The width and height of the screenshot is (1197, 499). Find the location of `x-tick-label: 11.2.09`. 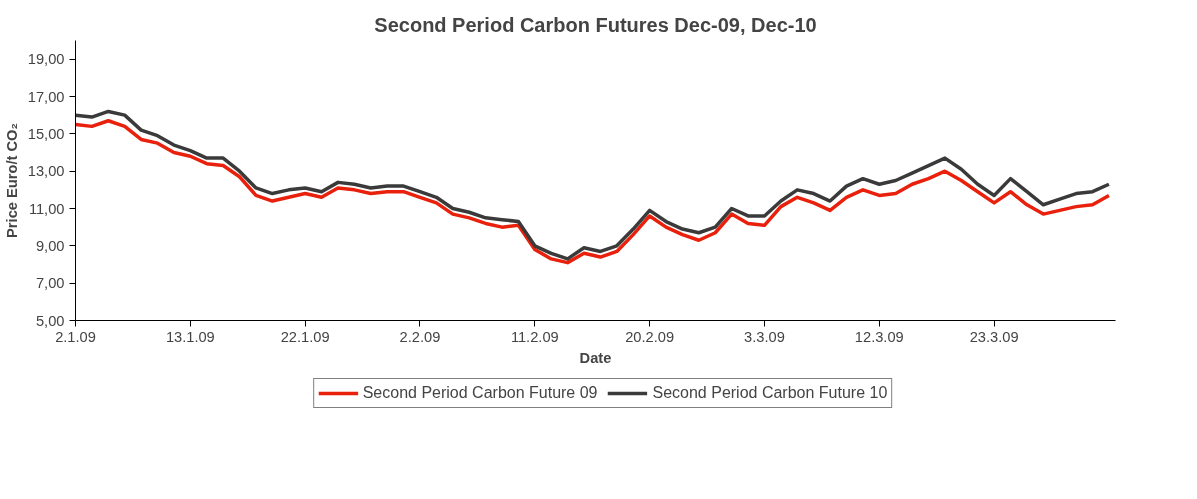

x-tick-label: 11.2.09 is located at coordinates (534, 336).